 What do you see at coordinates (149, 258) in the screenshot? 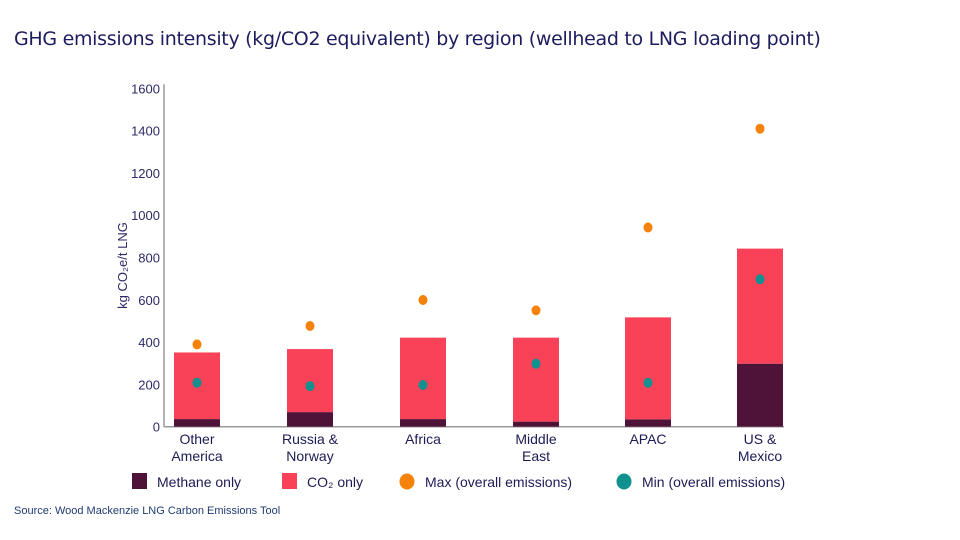
I see `y-tick-label: 800` at bounding box center [149, 258].